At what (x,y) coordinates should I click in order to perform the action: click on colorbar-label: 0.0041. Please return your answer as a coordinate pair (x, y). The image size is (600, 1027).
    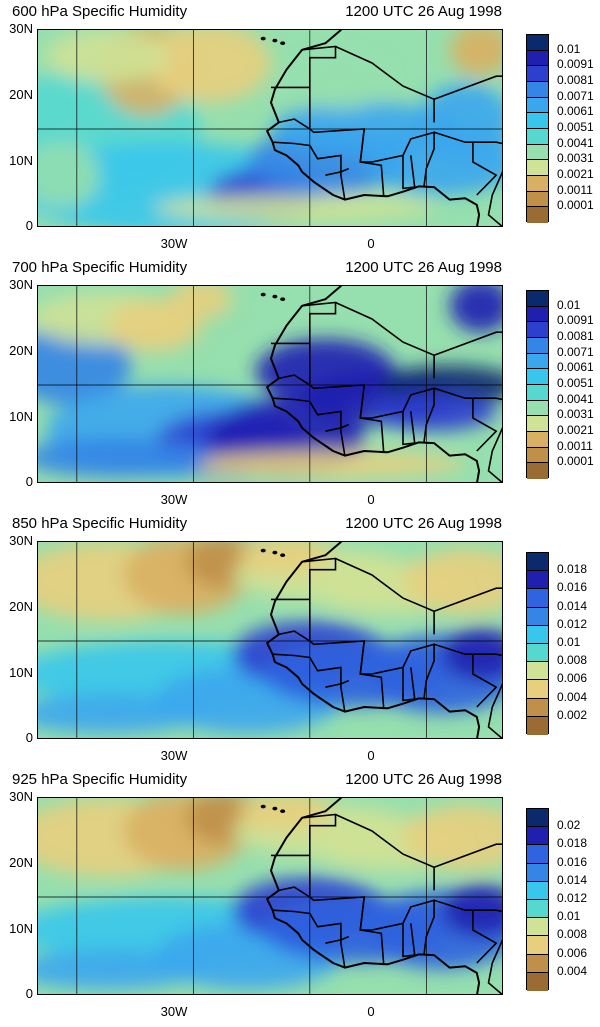
    Looking at the image, I should click on (575, 398).